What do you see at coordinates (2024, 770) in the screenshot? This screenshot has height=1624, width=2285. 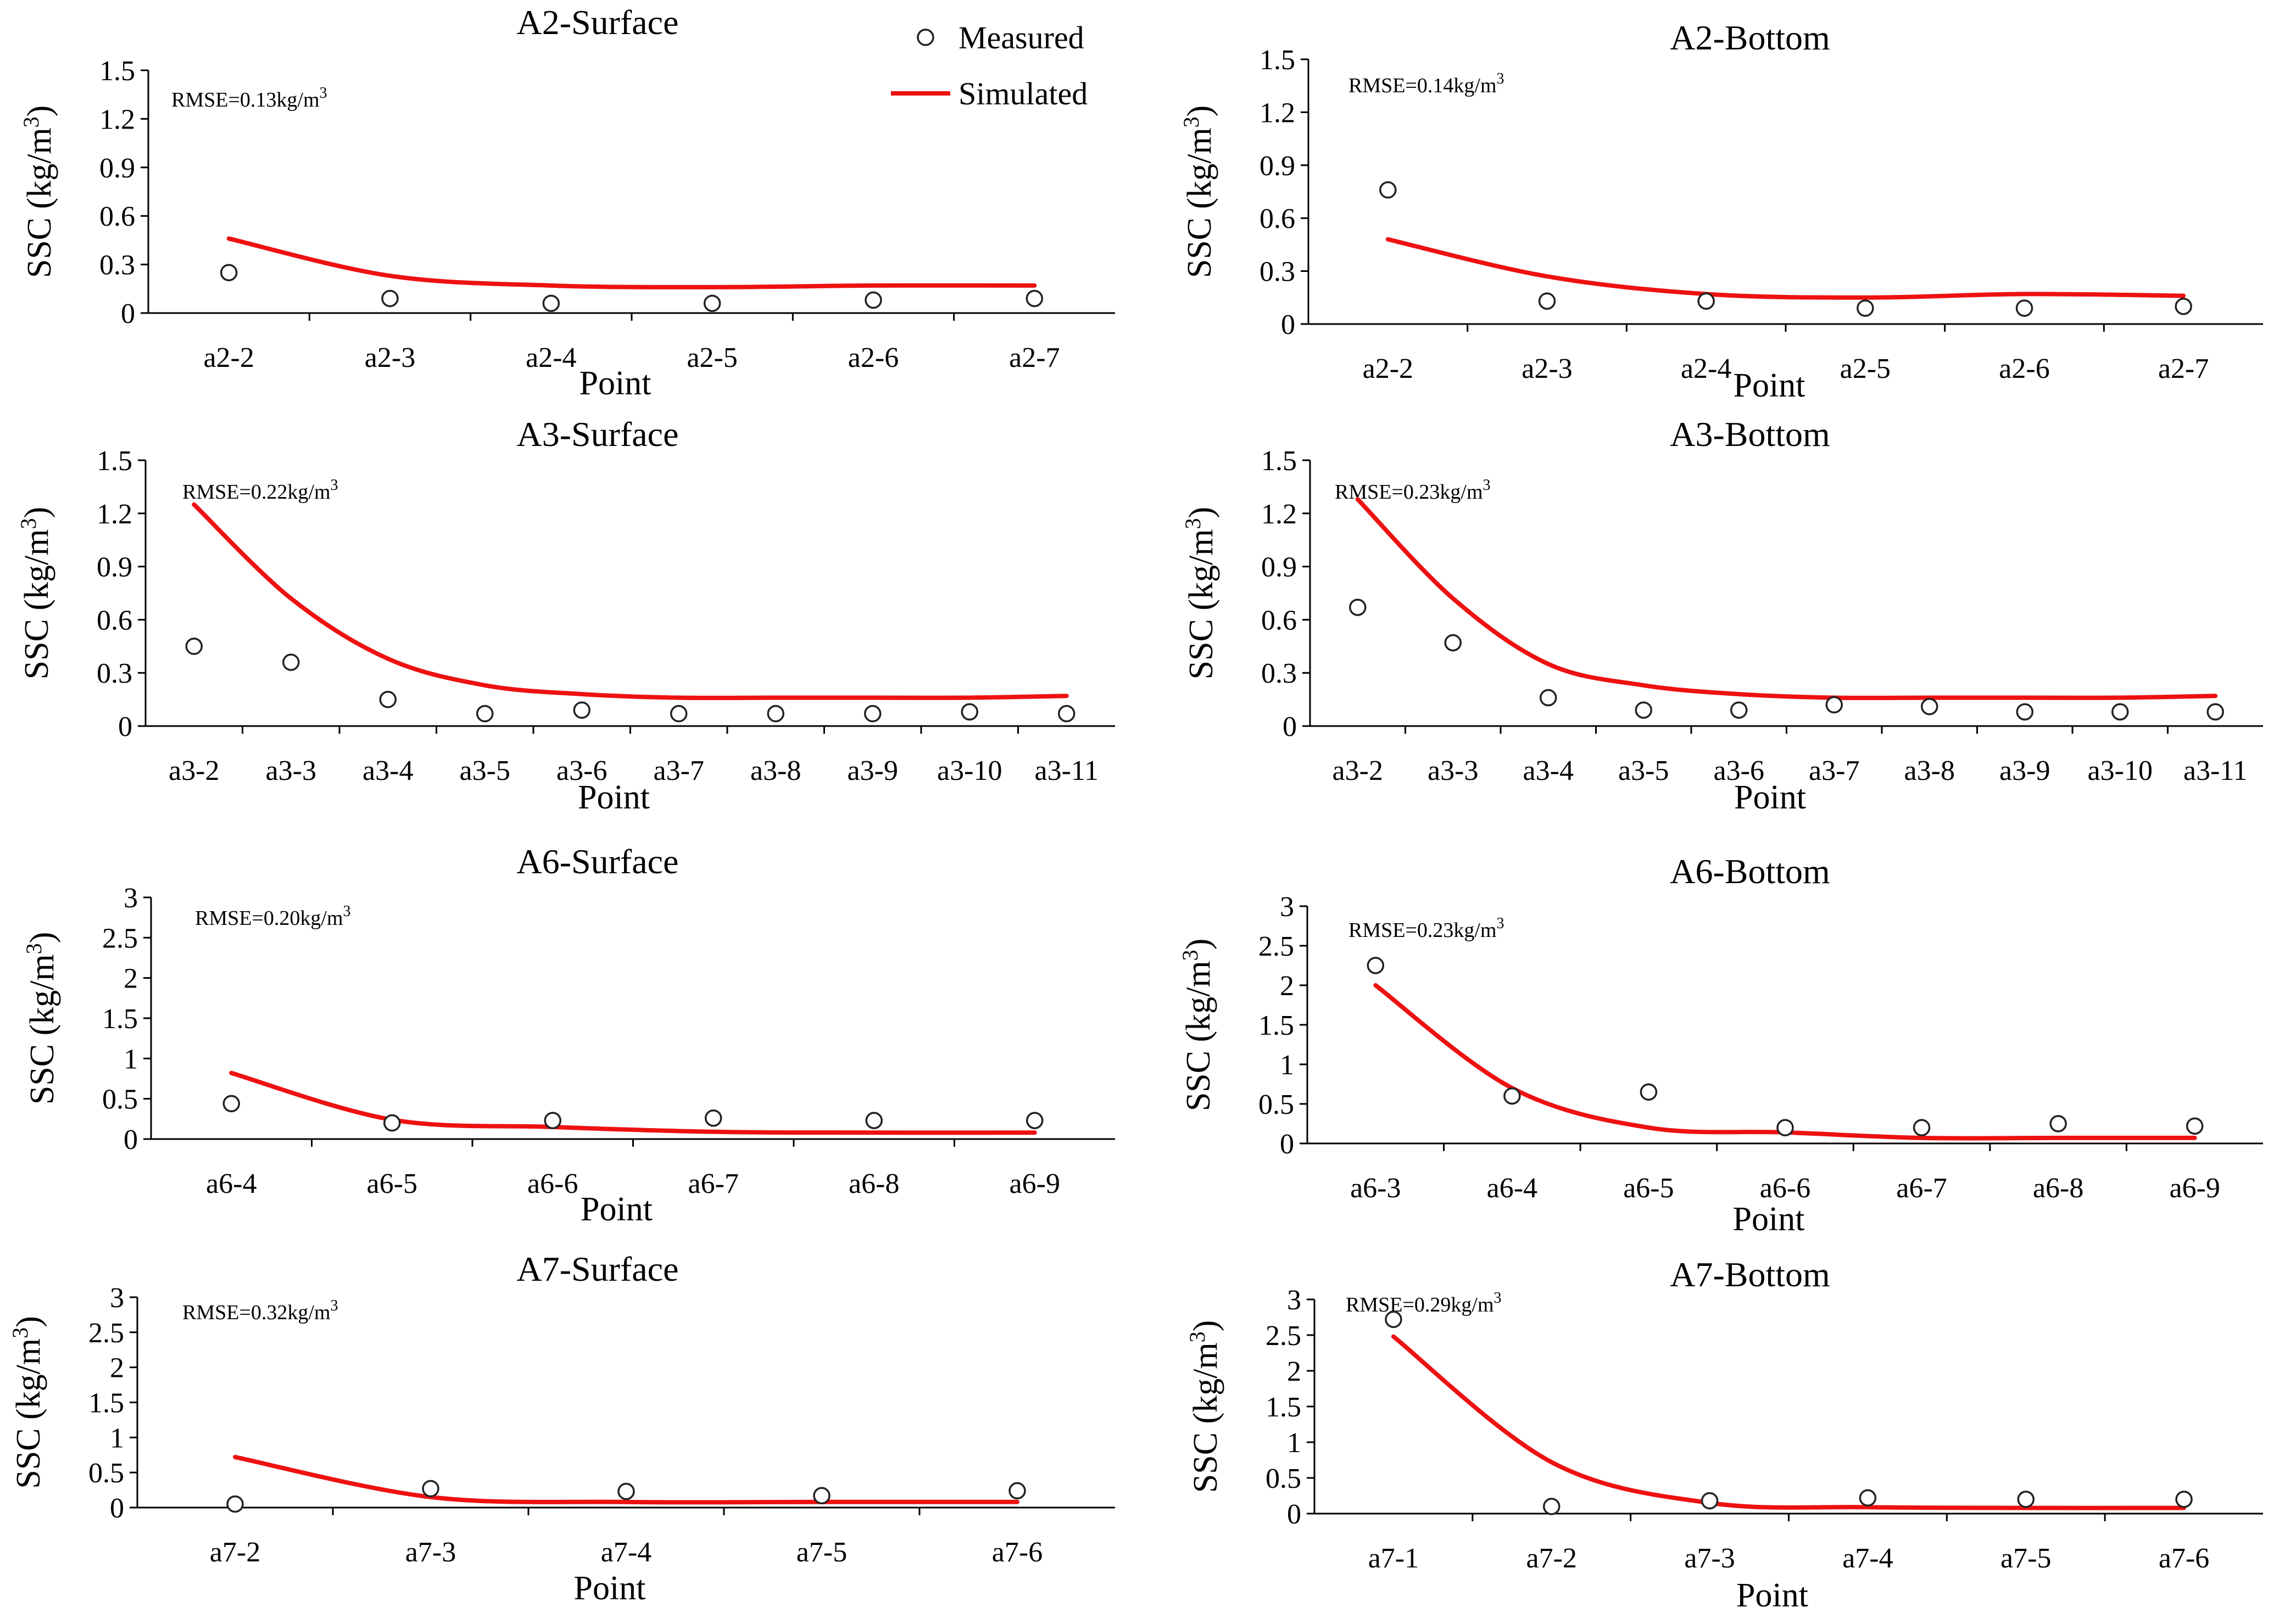 I see `x-tick-label: a3-9` at bounding box center [2024, 770].